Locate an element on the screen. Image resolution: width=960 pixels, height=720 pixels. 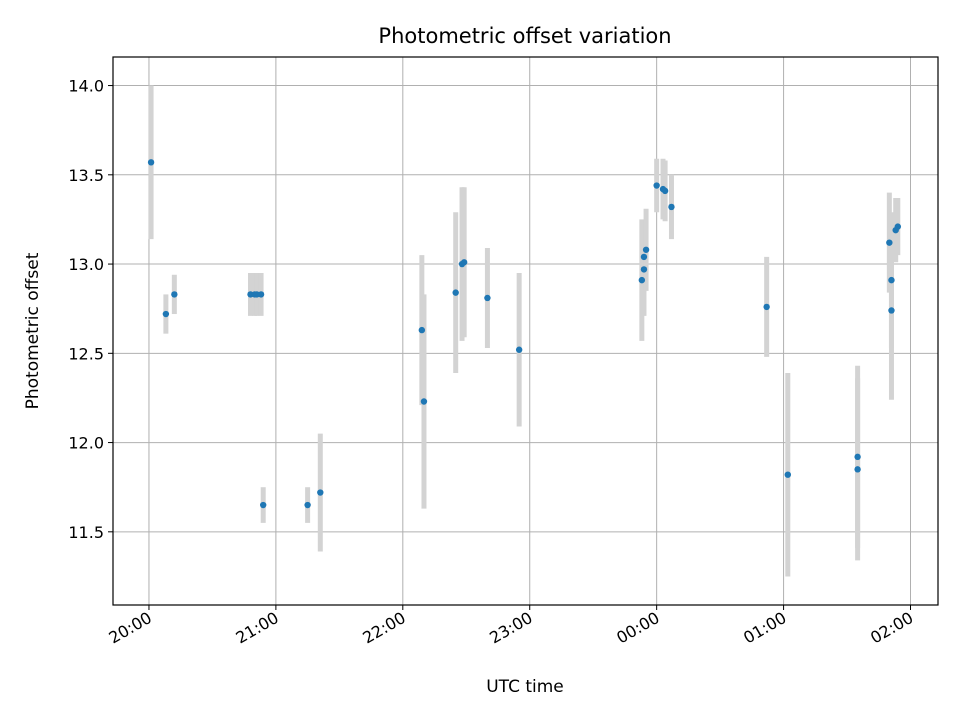
x-axis-label: UTC time is located at coordinates (525, 687).